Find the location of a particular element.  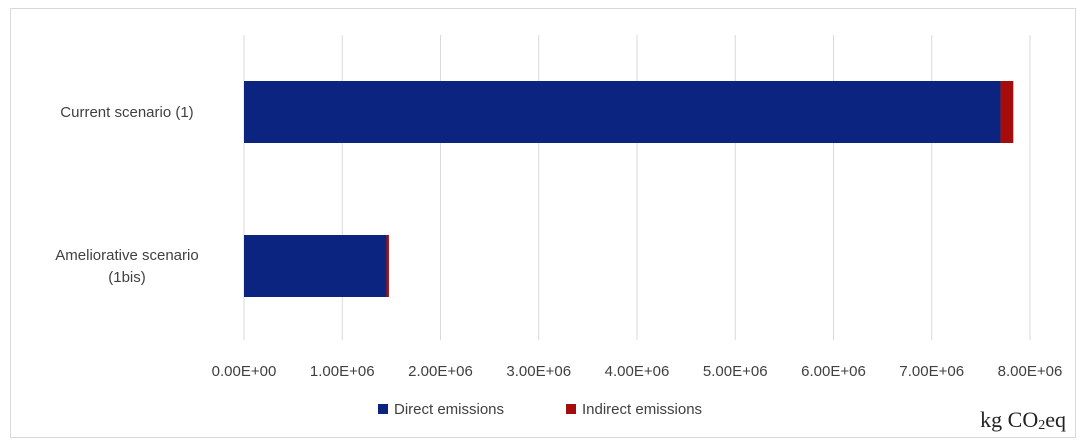

x-tick-label: 4.00E+06 is located at coordinates (637, 371).